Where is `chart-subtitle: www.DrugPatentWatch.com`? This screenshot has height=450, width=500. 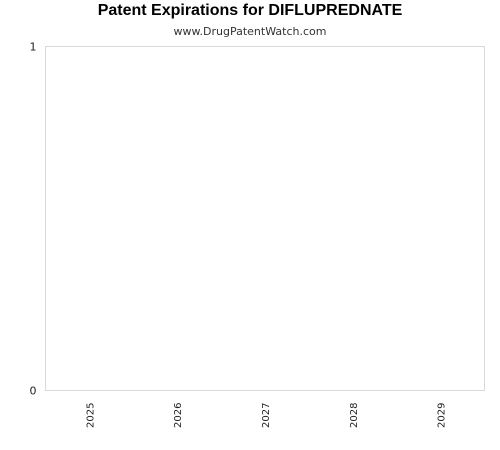
chart-subtitle: www.DrugPatentWatch.com is located at coordinates (250, 31).